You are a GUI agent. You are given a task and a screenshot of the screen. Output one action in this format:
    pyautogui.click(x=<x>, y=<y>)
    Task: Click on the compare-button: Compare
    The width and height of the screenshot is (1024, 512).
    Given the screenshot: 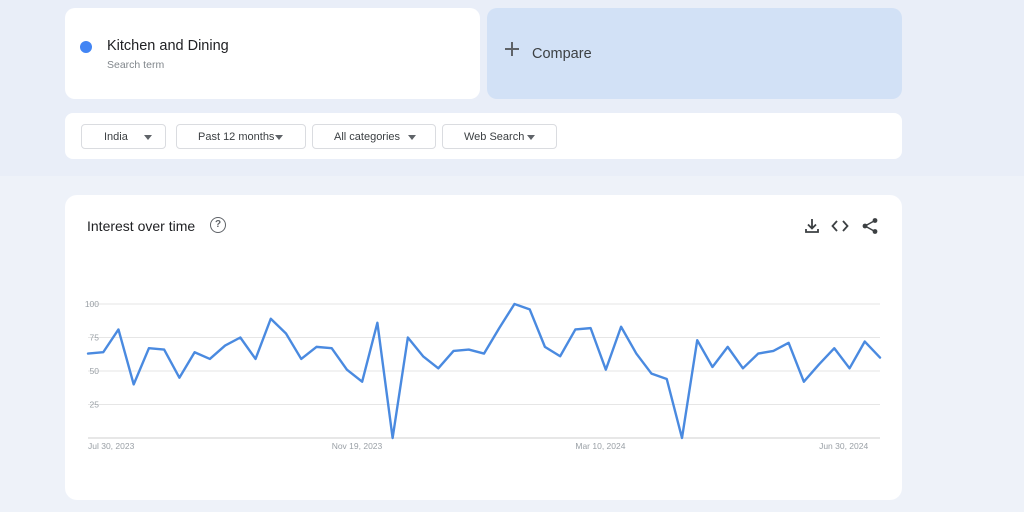 What is the action you would take?
    pyautogui.click(x=694, y=53)
    